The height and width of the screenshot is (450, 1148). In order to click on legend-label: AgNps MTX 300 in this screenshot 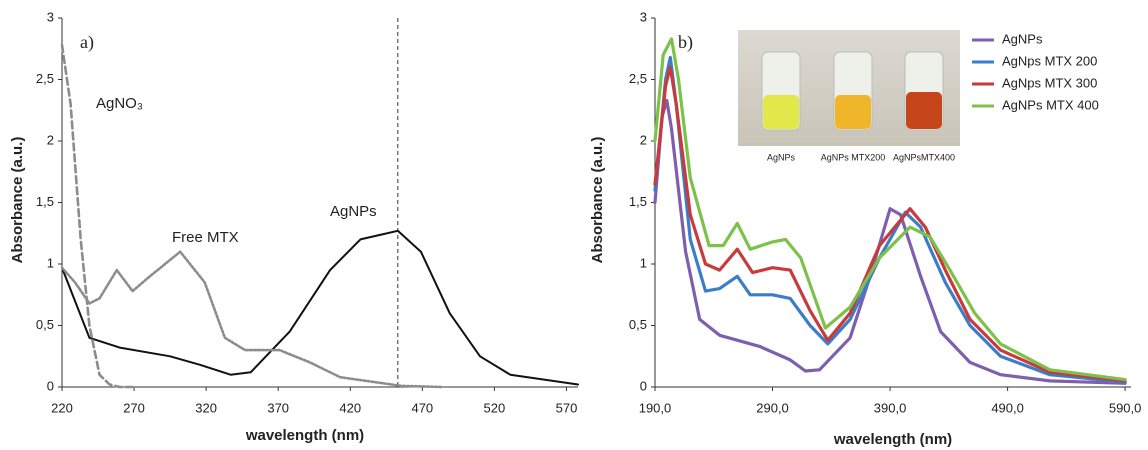, I will do `click(1049, 82)`.